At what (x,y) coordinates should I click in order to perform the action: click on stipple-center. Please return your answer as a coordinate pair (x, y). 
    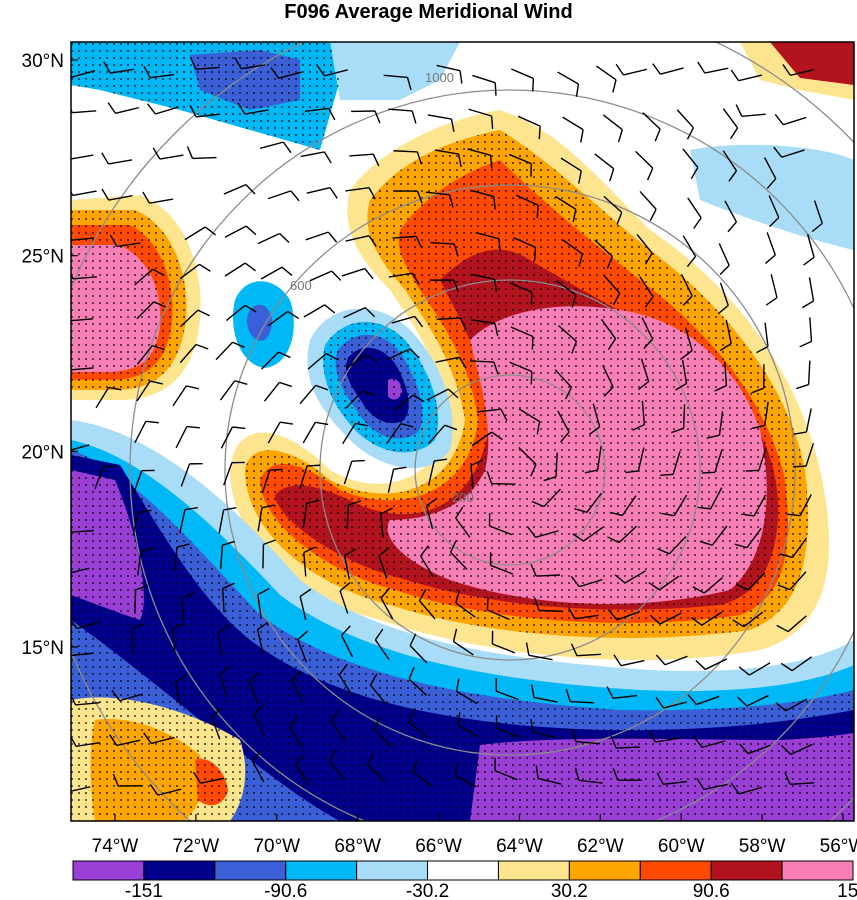
    Looking at the image, I should click on (381, 387).